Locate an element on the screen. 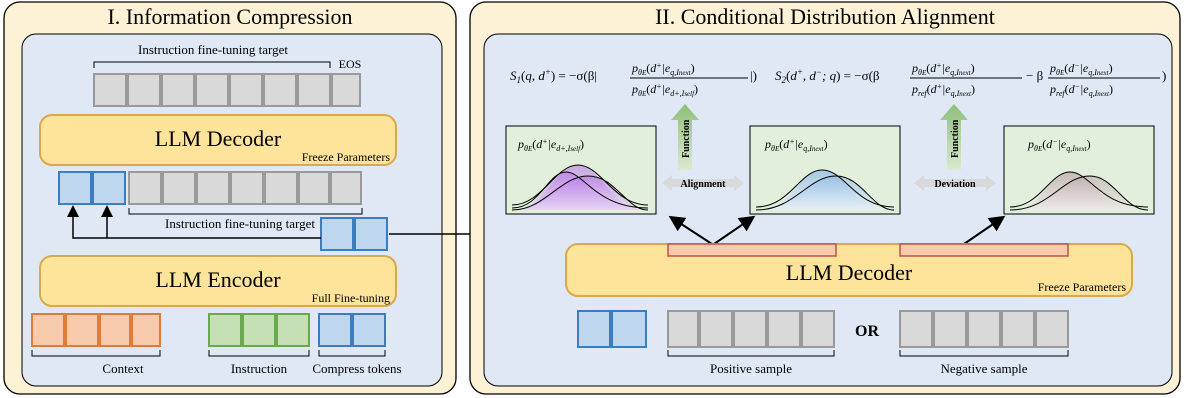  panel2-decoder-name: LLM Decoder is located at coordinates (849, 272).